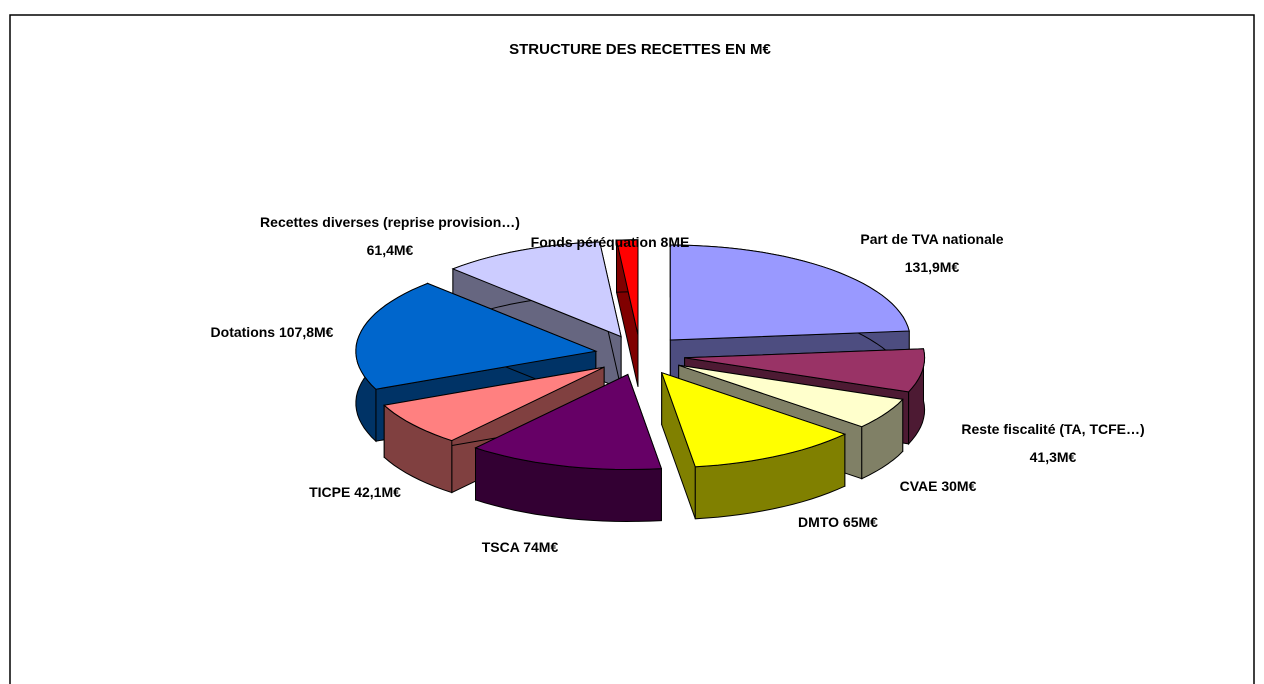  What do you see at coordinates (931, 253) in the screenshot?
I see `data-label: Part de TVA nationale 131,9M€` at bounding box center [931, 253].